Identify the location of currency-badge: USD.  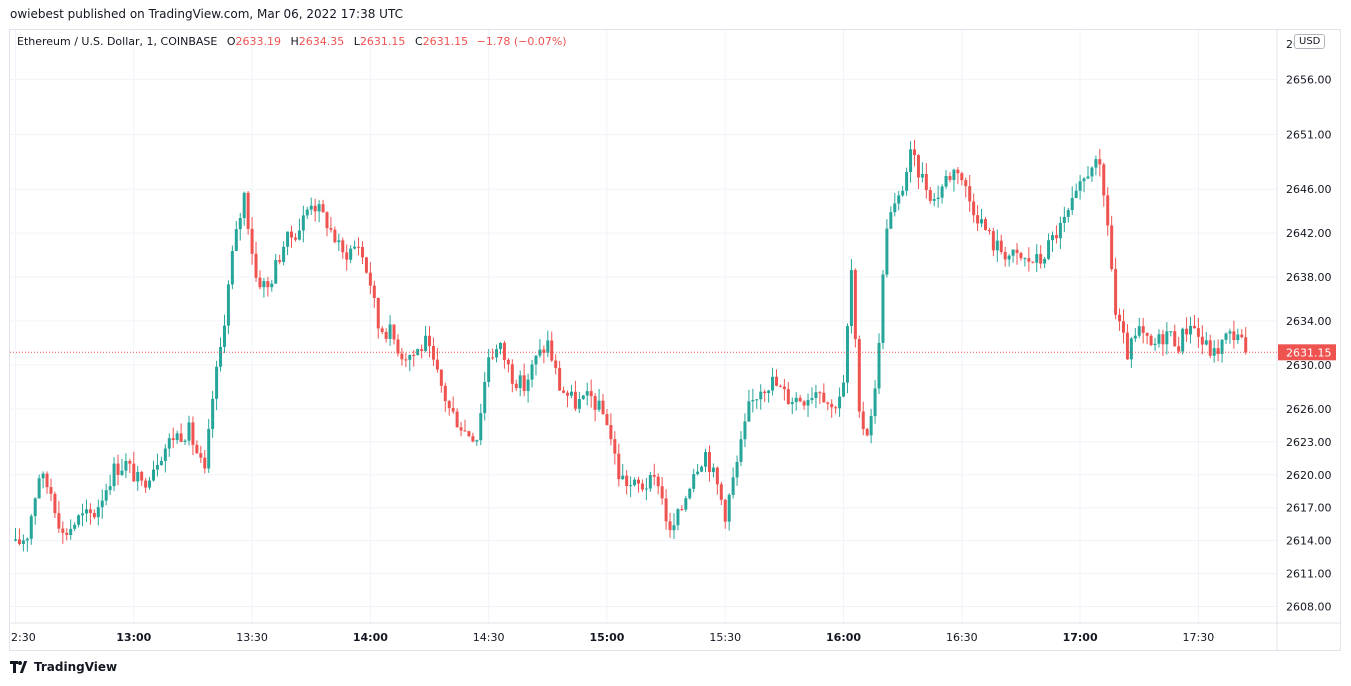
(1310, 41).